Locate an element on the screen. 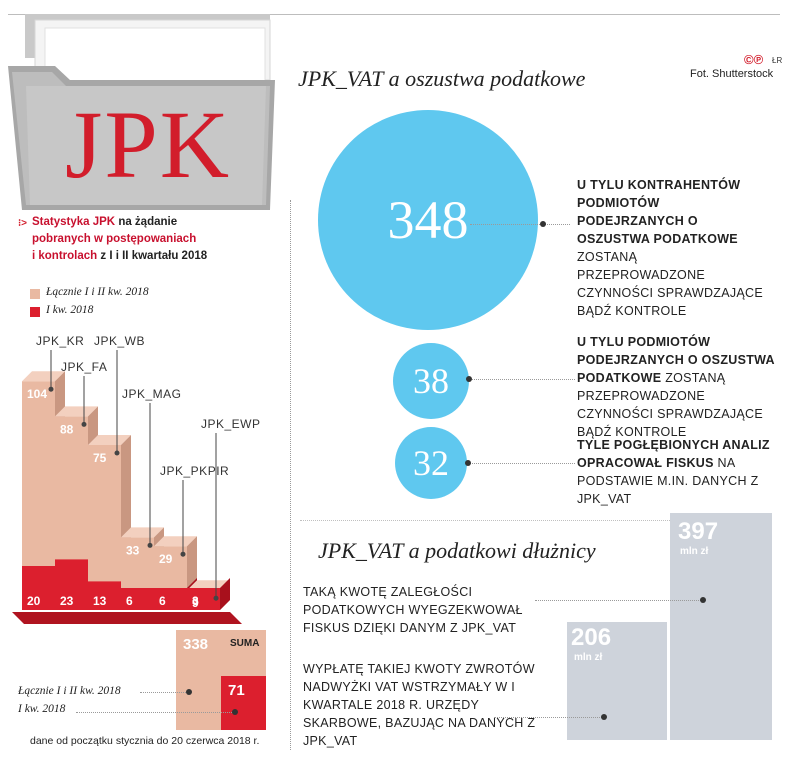  sum-leader-total is located at coordinates (163, 692).